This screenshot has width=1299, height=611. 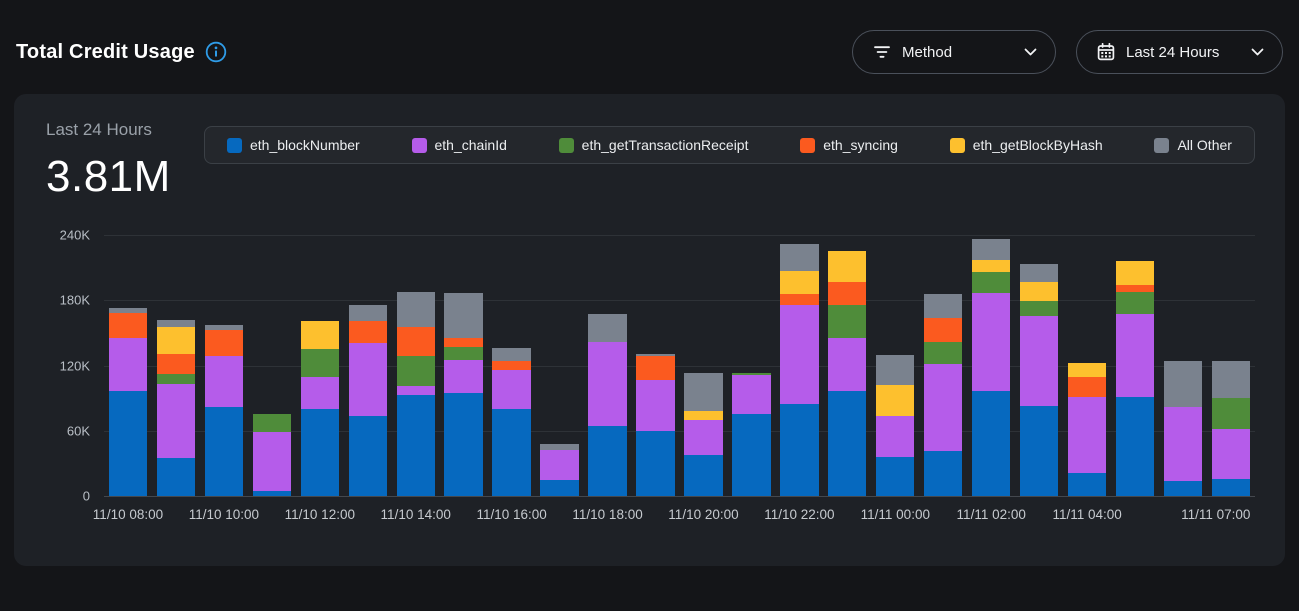 I want to click on bar-17-segment-eth_blocknumber, so click(x=943, y=473).